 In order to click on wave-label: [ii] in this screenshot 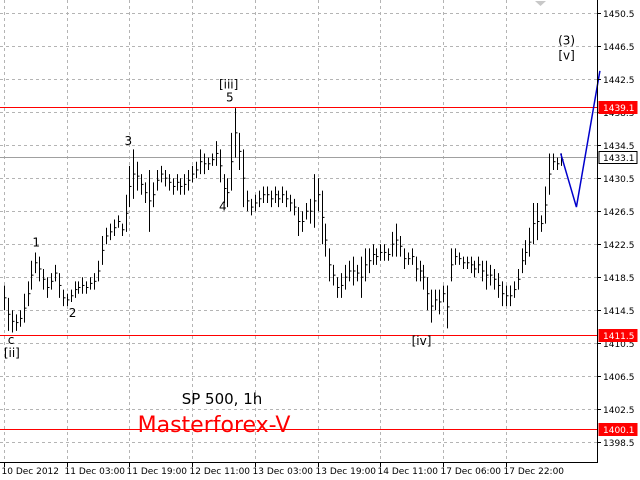, I will do `click(12, 353)`.